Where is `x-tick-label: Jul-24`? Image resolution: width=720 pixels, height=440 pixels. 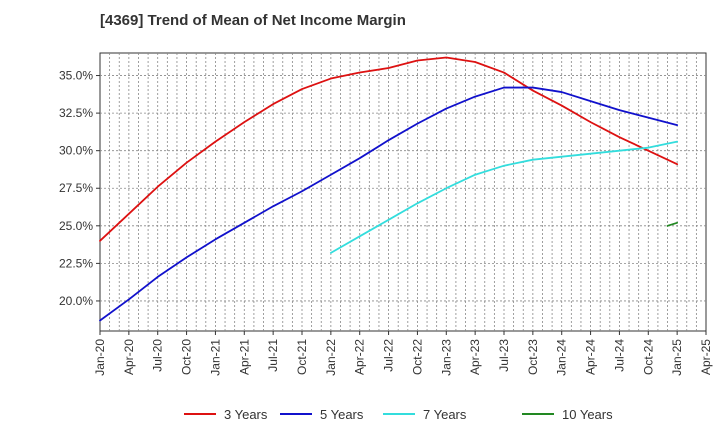 x-tick-label: Jul-24 is located at coordinates (619, 355).